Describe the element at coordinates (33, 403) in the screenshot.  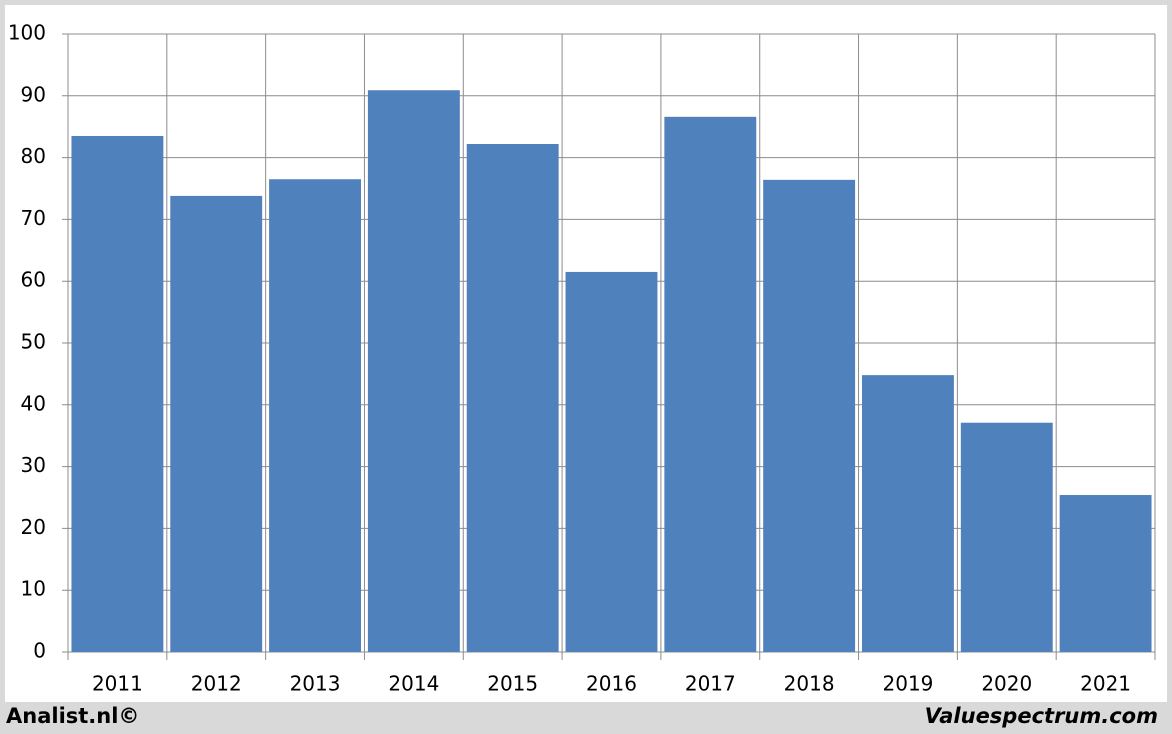
I see `y-tick-label: 40` at that location.